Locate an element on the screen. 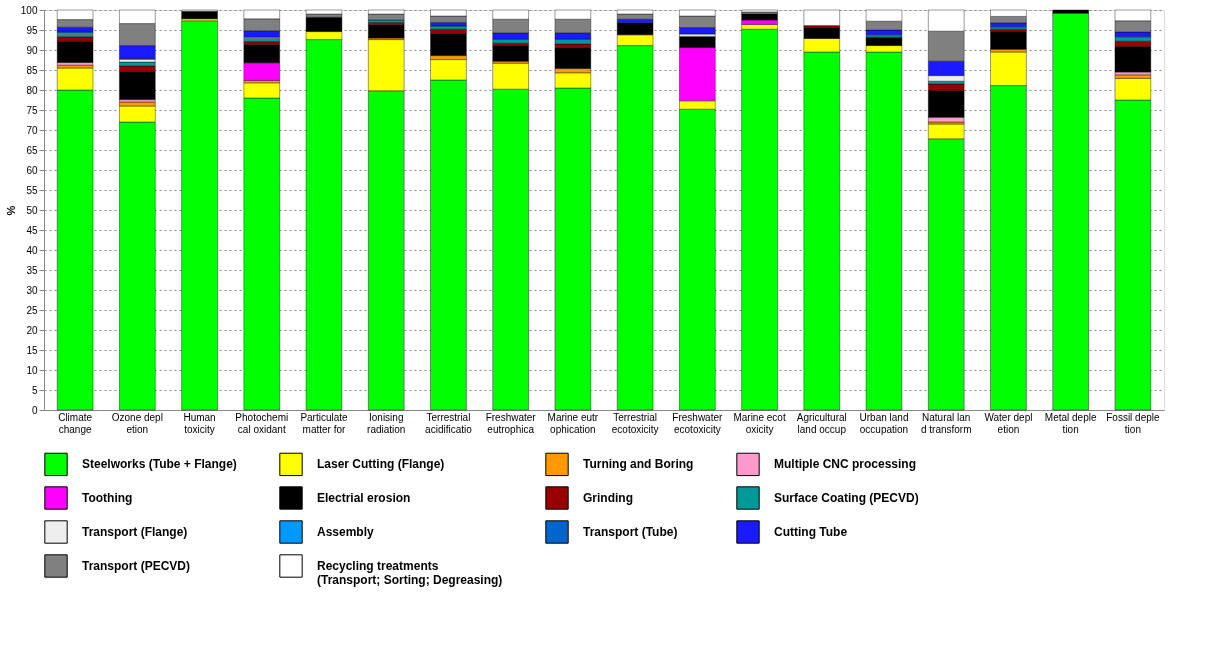 This screenshot has width=1214, height=663. legend-label: Transport (Tube) is located at coordinates (630, 532).